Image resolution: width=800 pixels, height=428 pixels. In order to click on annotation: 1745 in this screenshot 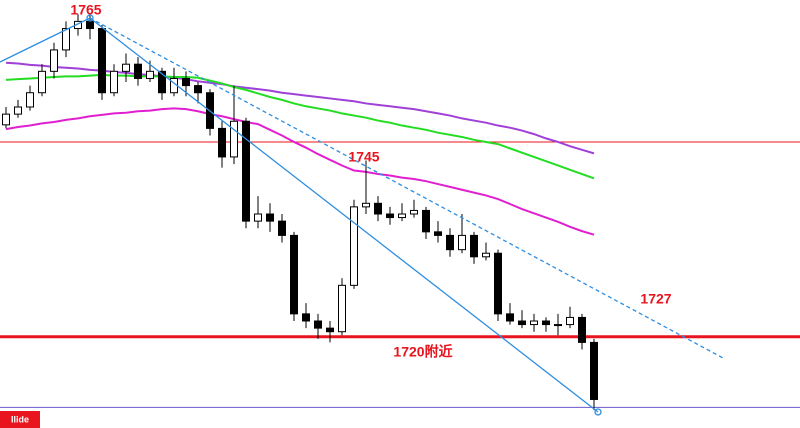, I will do `click(363, 157)`.